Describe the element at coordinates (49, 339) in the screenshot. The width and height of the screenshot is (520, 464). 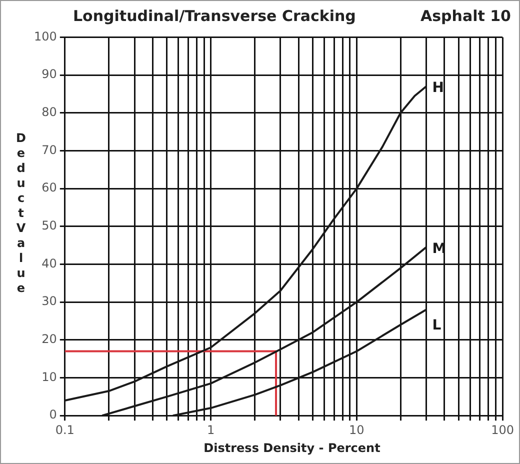
I see `y-tick-label: 20` at that location.